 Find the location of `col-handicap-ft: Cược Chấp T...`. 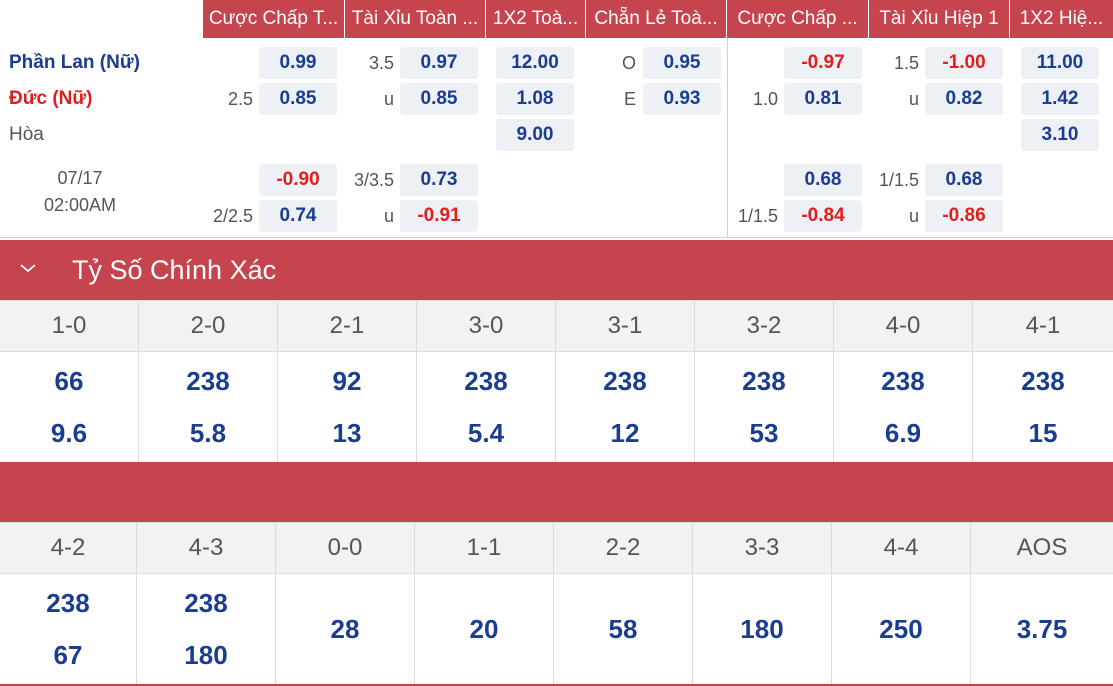

col-handicap-ft: Cược Chấp T... is located at coordinates (274, 19).